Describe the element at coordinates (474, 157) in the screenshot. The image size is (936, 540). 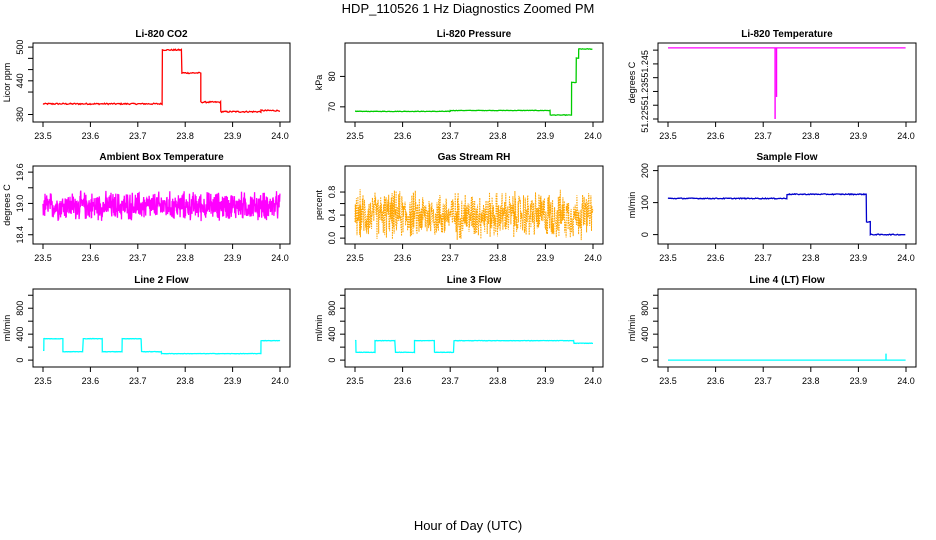
I see `panel-title: Gas Stream RH` at that location.